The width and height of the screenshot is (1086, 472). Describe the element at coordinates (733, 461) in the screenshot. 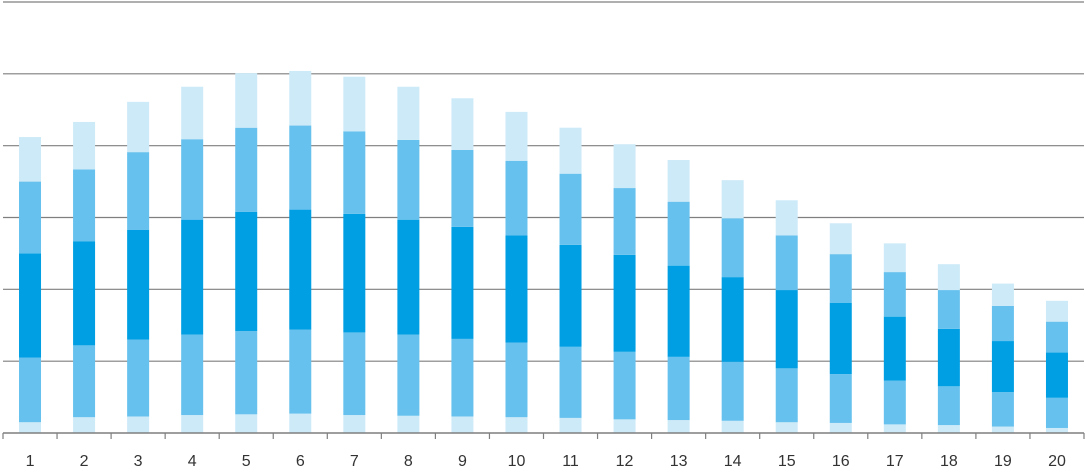

I see `x-tick-label: 14` at that location.